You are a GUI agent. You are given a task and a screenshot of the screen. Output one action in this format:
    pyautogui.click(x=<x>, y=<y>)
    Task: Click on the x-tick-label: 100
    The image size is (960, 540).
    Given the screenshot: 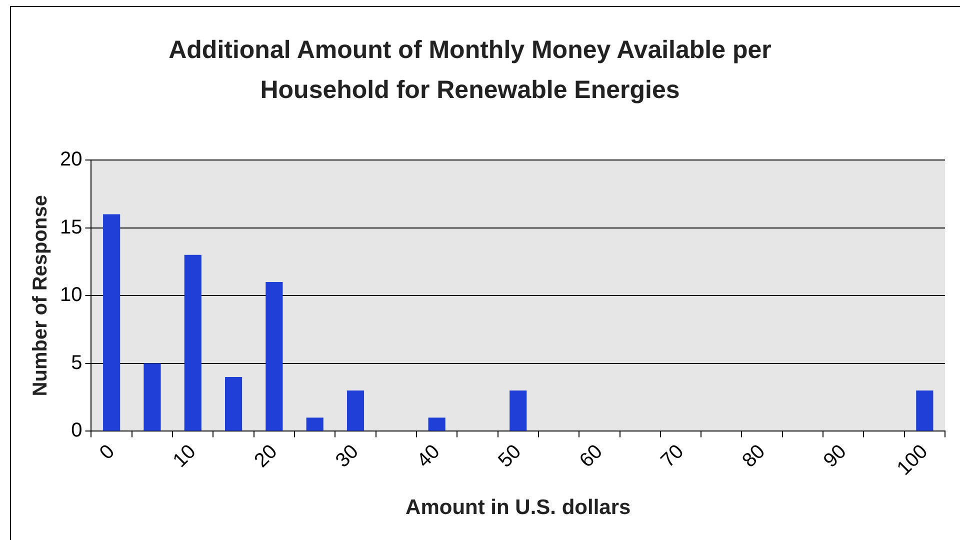 What is the action you would take?
    pyautogui.click(x=912, y=460)
    